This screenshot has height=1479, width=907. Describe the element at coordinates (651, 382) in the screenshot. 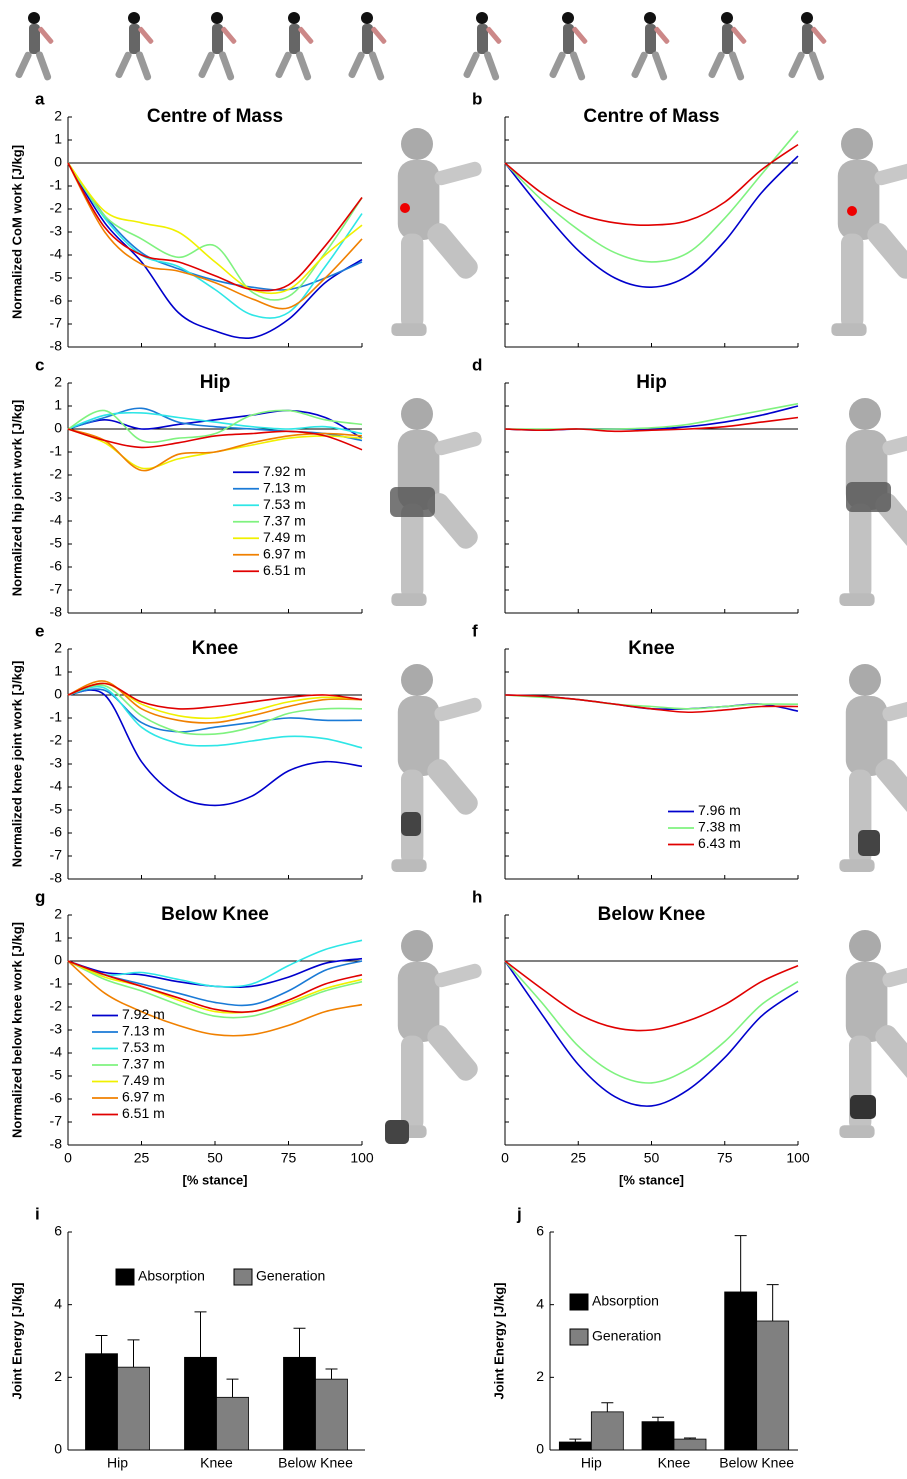

I see `chart-title: Hip` at that location.